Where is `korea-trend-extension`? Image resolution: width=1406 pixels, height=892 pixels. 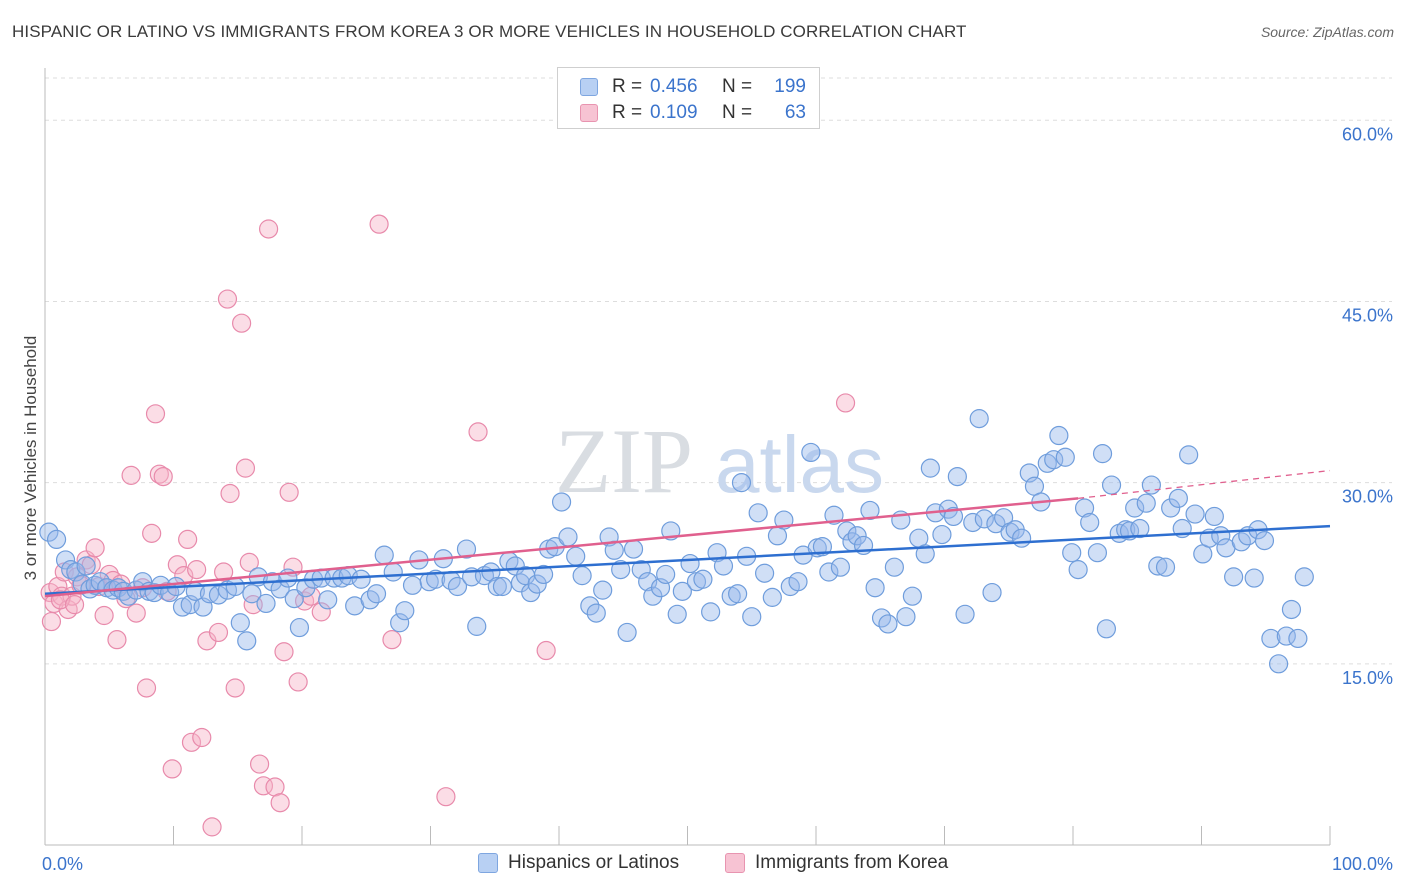 korea-trend-extension is located at coordinates (1204, 484).